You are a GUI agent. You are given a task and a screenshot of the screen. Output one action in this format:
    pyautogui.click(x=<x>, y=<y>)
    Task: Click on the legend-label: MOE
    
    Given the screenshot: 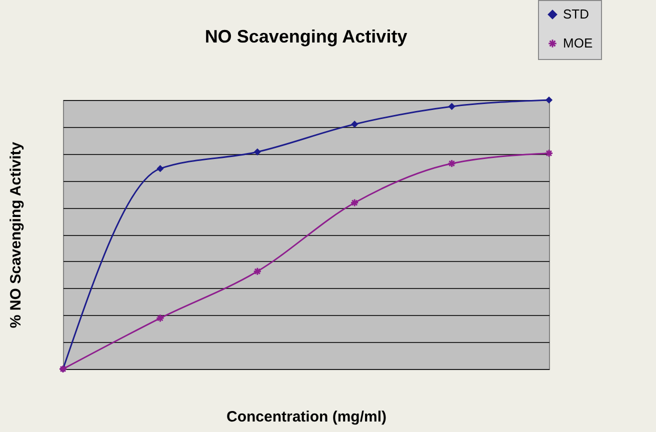 What is the action you would take?
    pyautogui.click(x=578, y=43)
    